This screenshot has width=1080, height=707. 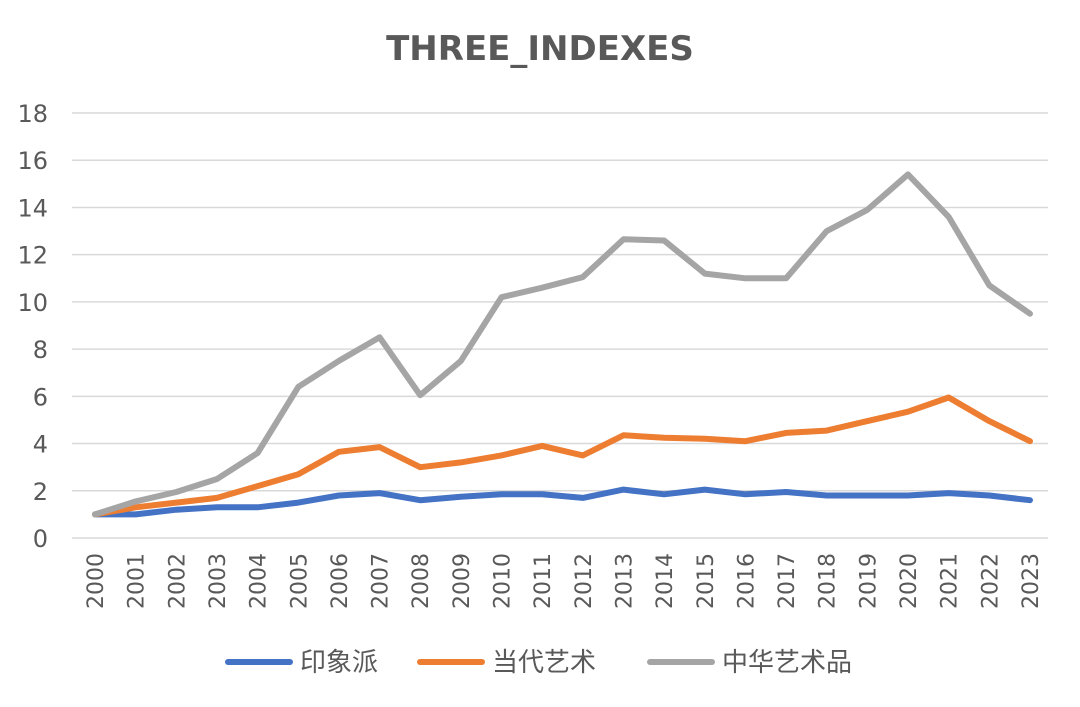 What do you see at coordinates (421, 581) in the screenshot?
I see `x-tick-label: 2008` at bounding box center [421, 581].